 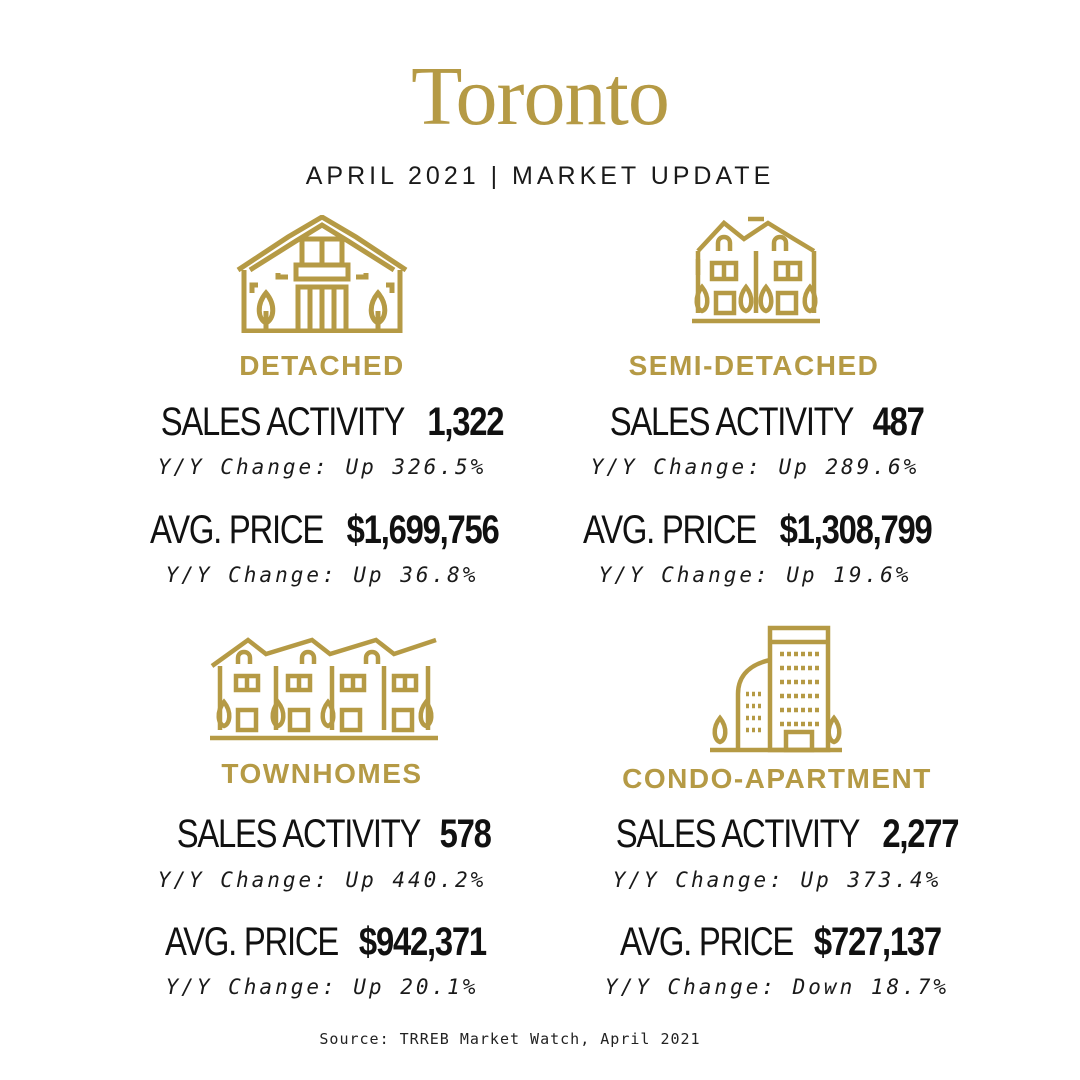 I want to click on sales-activity-line: SALES ACTIVITY 1,322, so click(x=322, y=422).